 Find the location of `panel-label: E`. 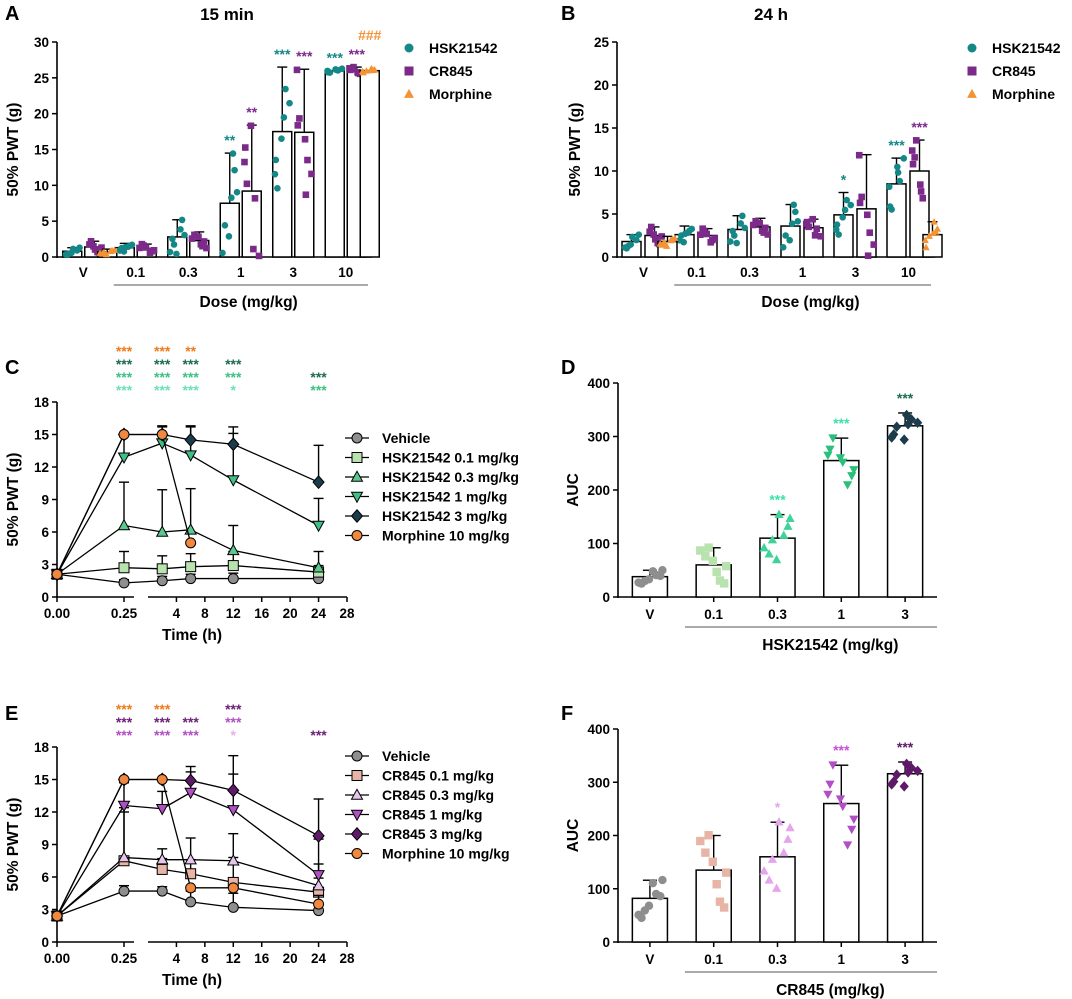

panel-label: E is located at coordinates (11, 714).